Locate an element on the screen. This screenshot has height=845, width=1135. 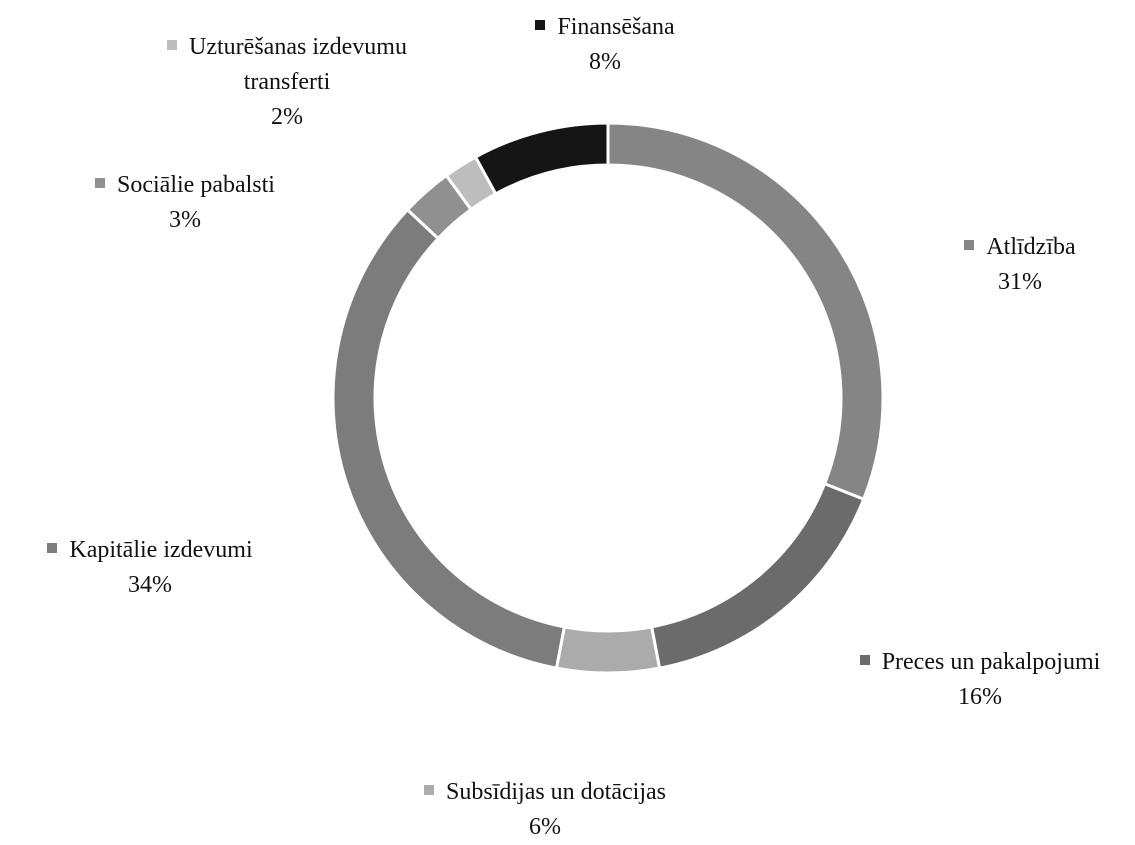
value-label: 8% is located at coordinates (605, 62).